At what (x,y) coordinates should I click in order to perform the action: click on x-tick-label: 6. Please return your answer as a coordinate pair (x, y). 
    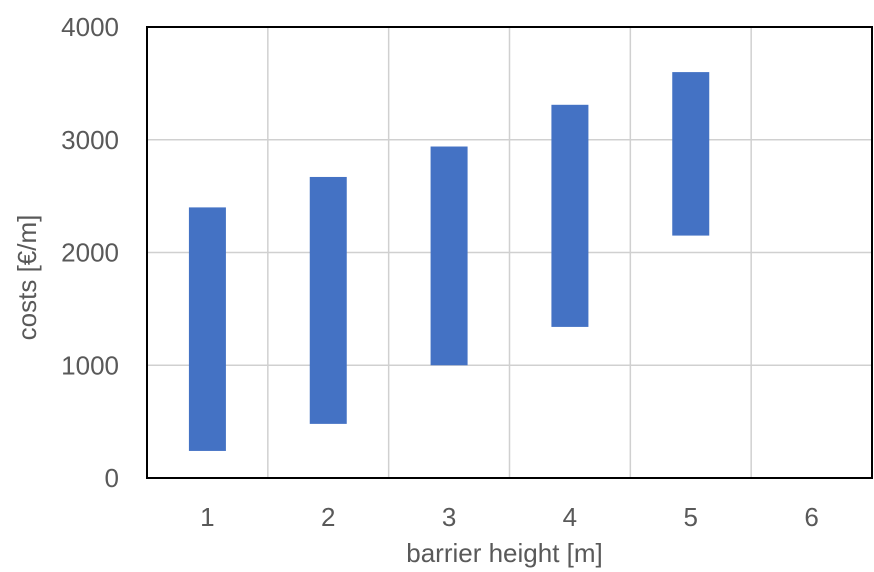
    Looking at the image, I should click on (811, 517).